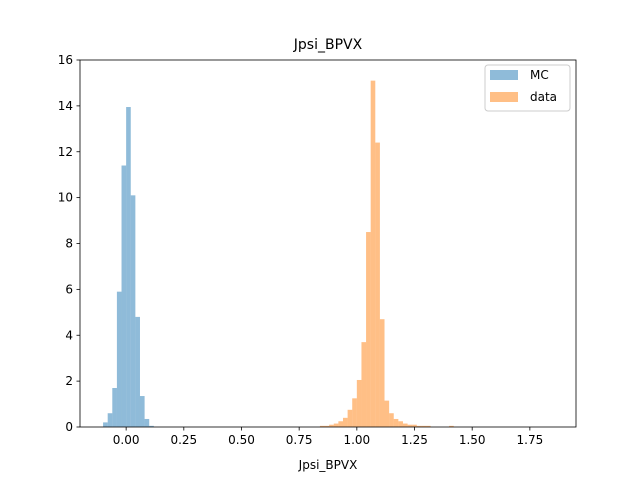 Image resolution: width=640 pixels, height=485 pixels. What do you see at coordinates (126, 440) in the screenshot?
I see `x-tick-label: 0.00` at bounding box center [126, 440].